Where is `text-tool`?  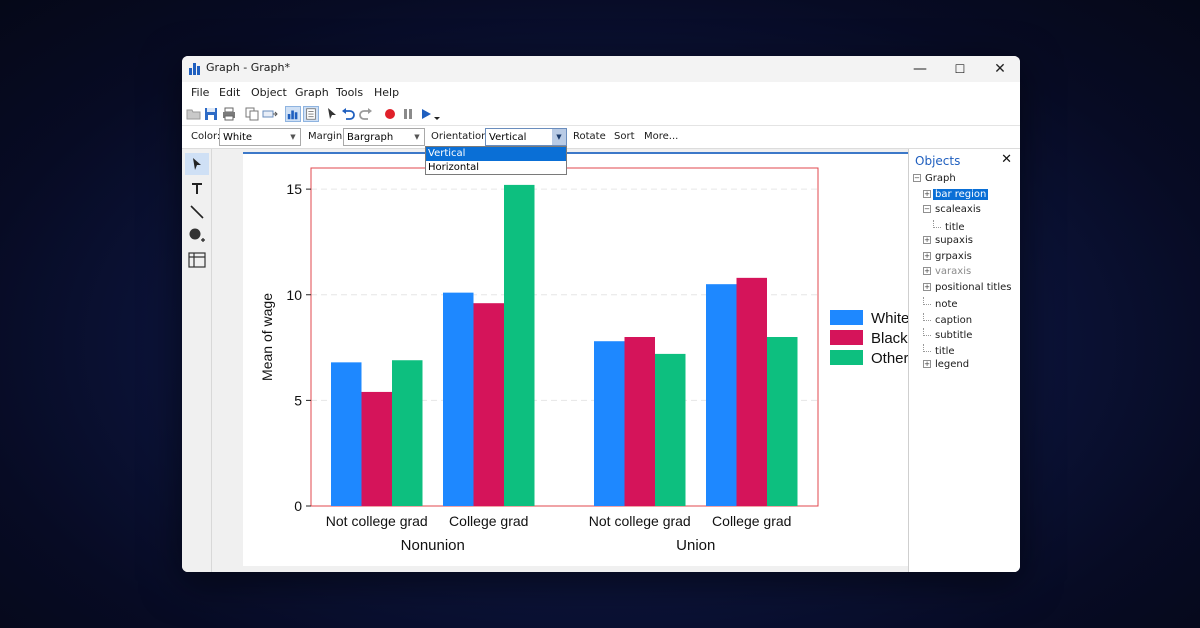 text-tool is located at coordinates (197, 188).